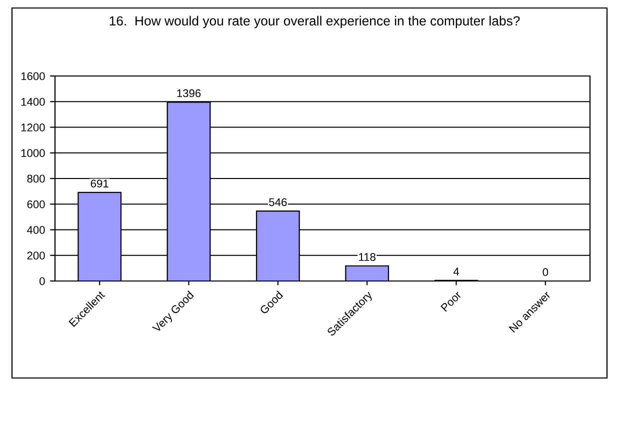 Image resolution: width=629 pixels, height=436 pixels. Describe the element at coordinates (545, 272) in the screenshot. I see `data-label: 0` at that location.